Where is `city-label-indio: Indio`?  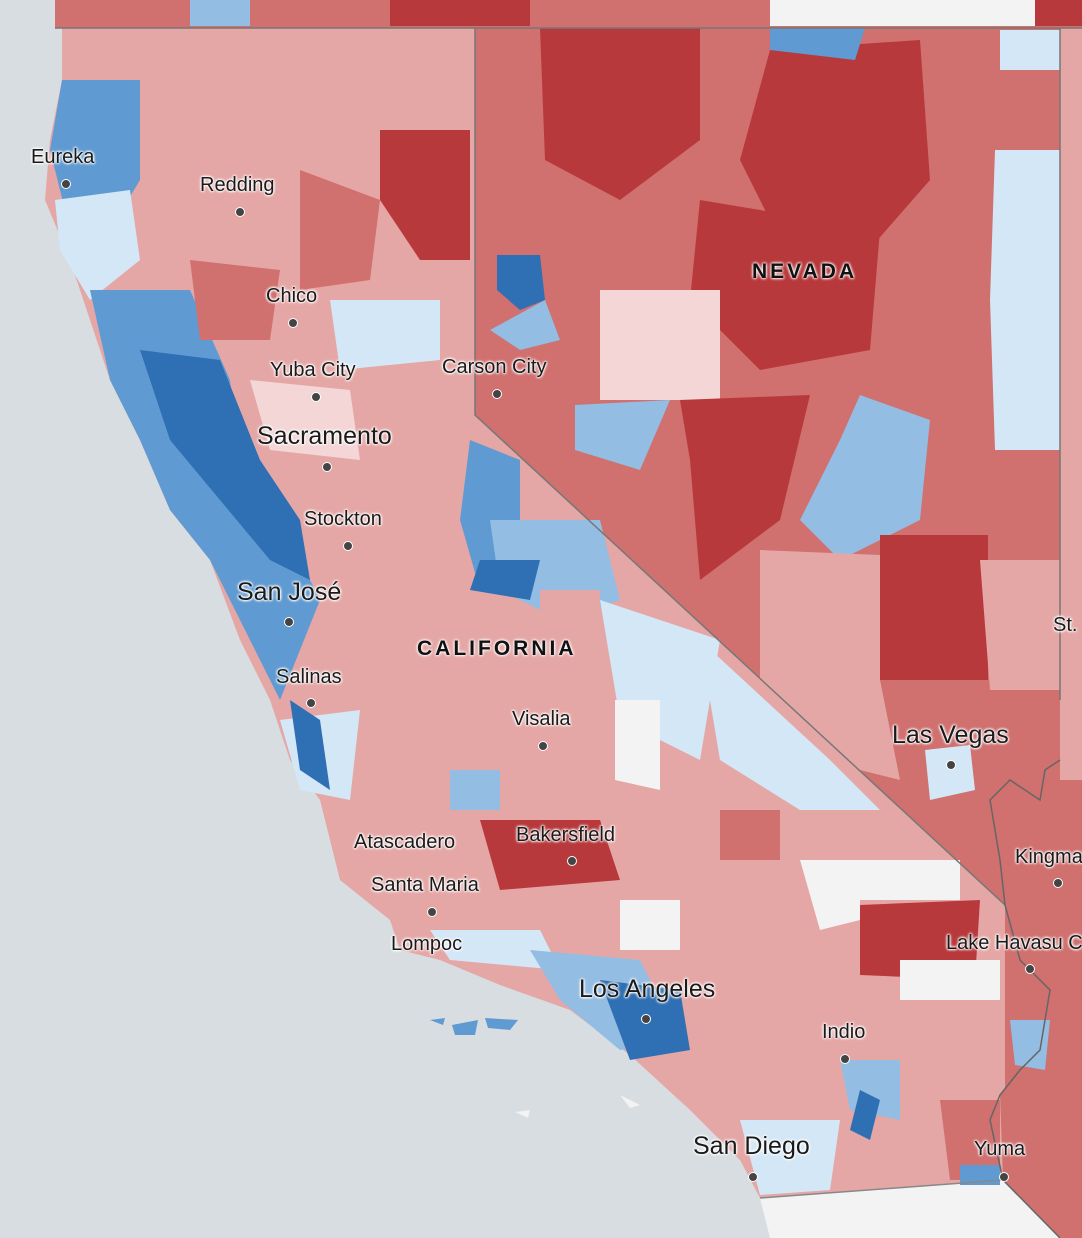
city-label-indio: Indio is located at coordinates (844, 1032).